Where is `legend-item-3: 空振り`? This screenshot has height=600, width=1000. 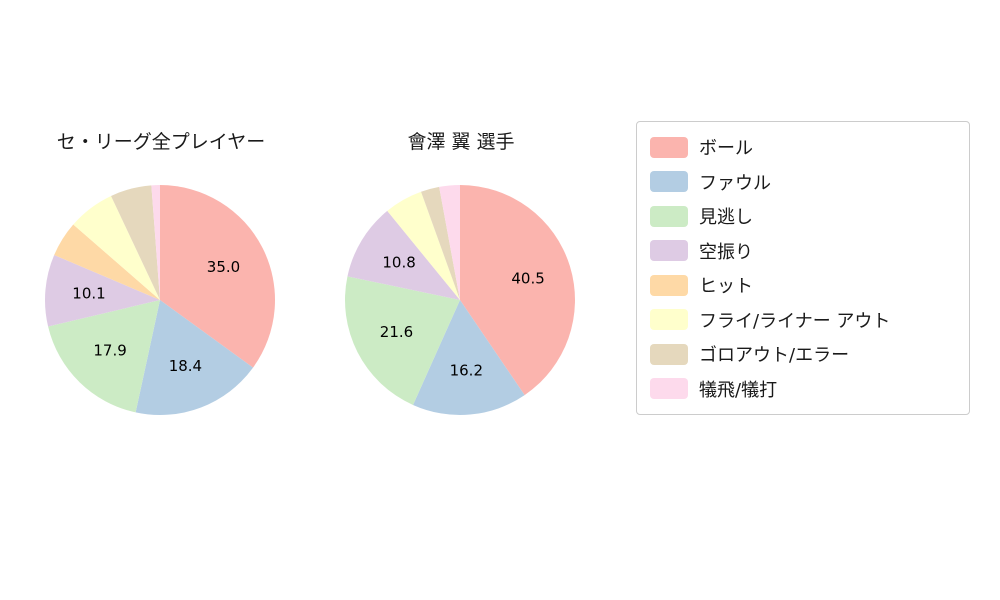 legend-item-3: 空振り is located at coordinates (803, 251).